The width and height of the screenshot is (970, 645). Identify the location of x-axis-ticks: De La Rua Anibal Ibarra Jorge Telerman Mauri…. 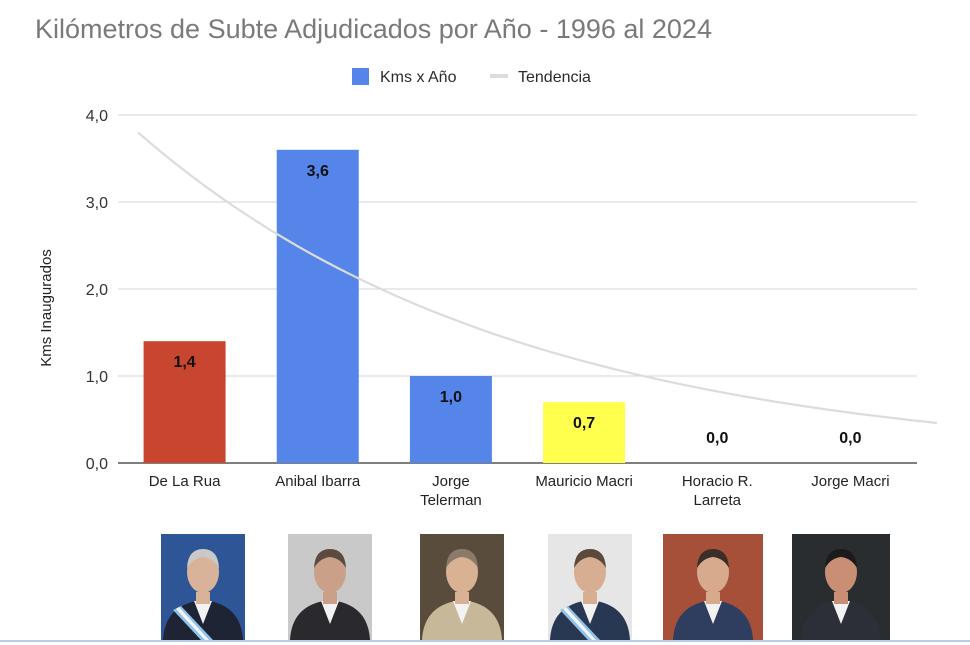
(519, 491).